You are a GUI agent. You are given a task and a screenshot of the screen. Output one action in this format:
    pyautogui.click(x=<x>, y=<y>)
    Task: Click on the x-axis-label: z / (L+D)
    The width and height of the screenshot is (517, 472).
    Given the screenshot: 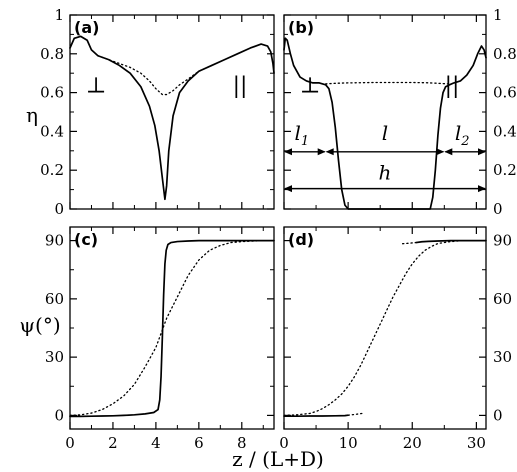 What is the action you would take?
    pyautogui.click(x=278, y=459)
    